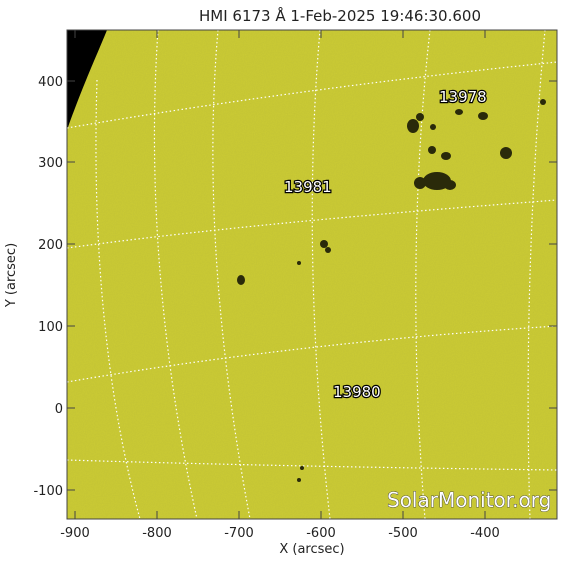  What do you see at coordinates (48, 491) in the screenshot?
I see `y-tick-label: -100` at bounding box center [48, 491].